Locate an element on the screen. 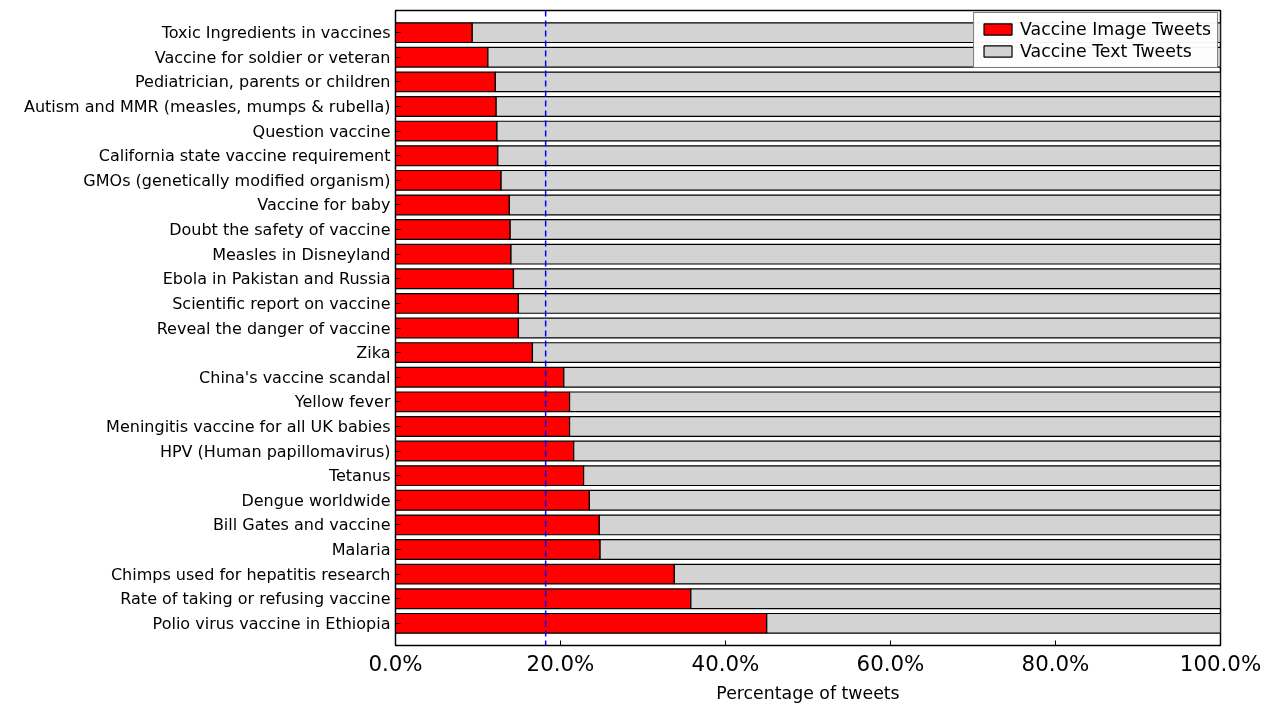  y-tick-label: Tetanus is located at coordinates (359, 476).